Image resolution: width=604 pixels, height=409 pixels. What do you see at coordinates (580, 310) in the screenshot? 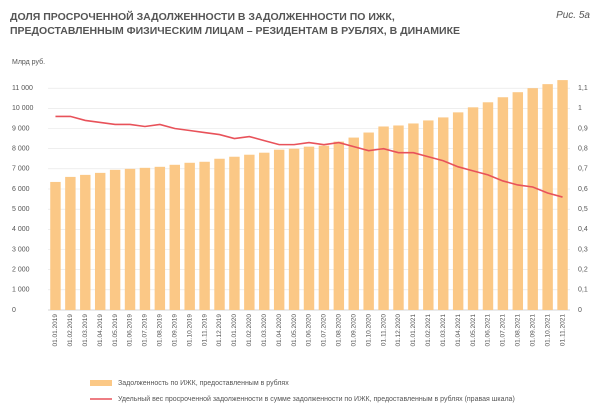
I see `y2-tick-label: 0` at bounding box center [580, 310].